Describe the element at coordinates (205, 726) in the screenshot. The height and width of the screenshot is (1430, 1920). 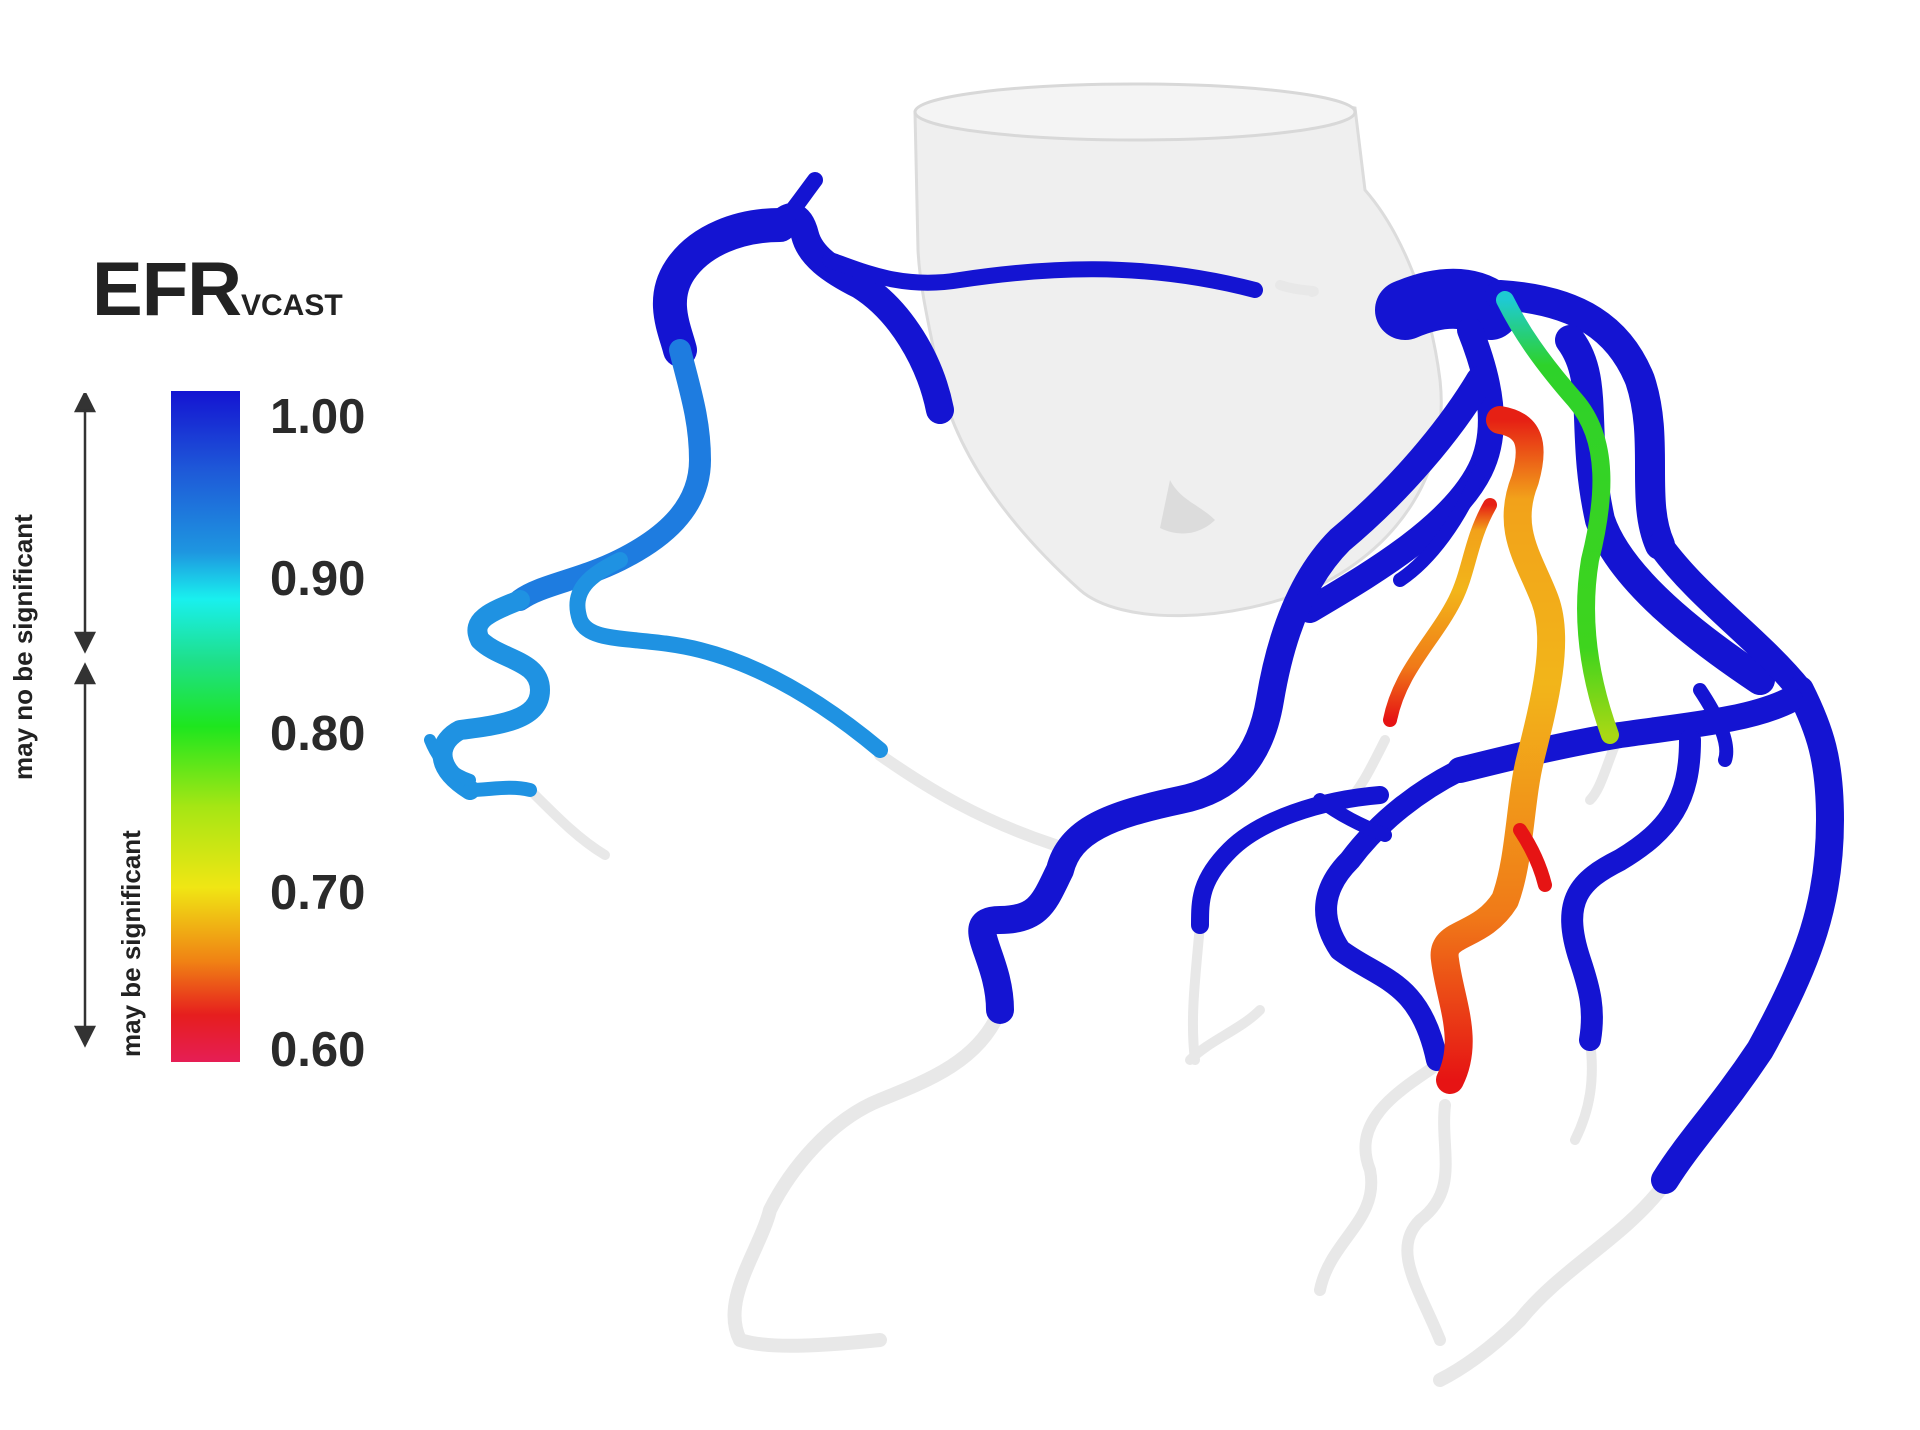
I see `color-scale-bar` at that location.